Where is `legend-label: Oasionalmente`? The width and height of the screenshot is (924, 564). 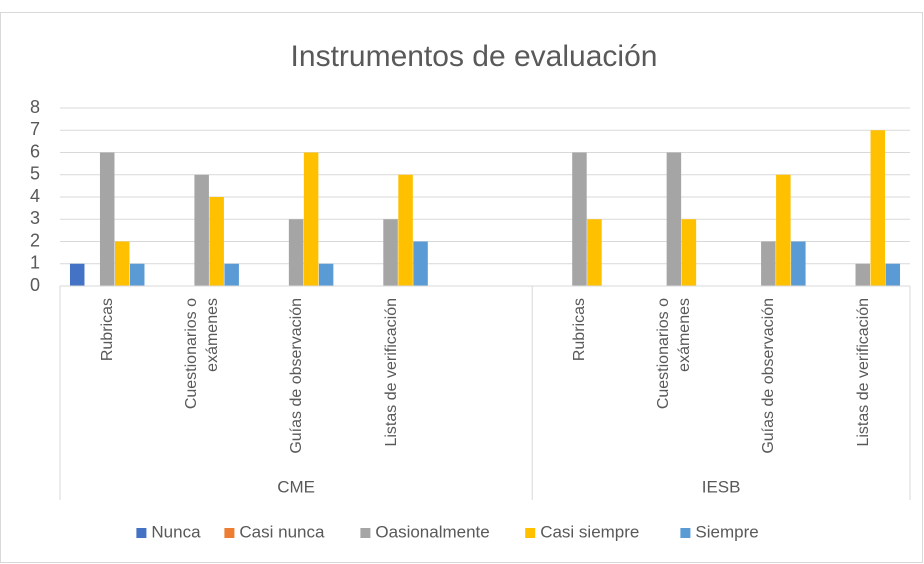
legend-label: Oasionalmente is located at coordinates (432, 531).